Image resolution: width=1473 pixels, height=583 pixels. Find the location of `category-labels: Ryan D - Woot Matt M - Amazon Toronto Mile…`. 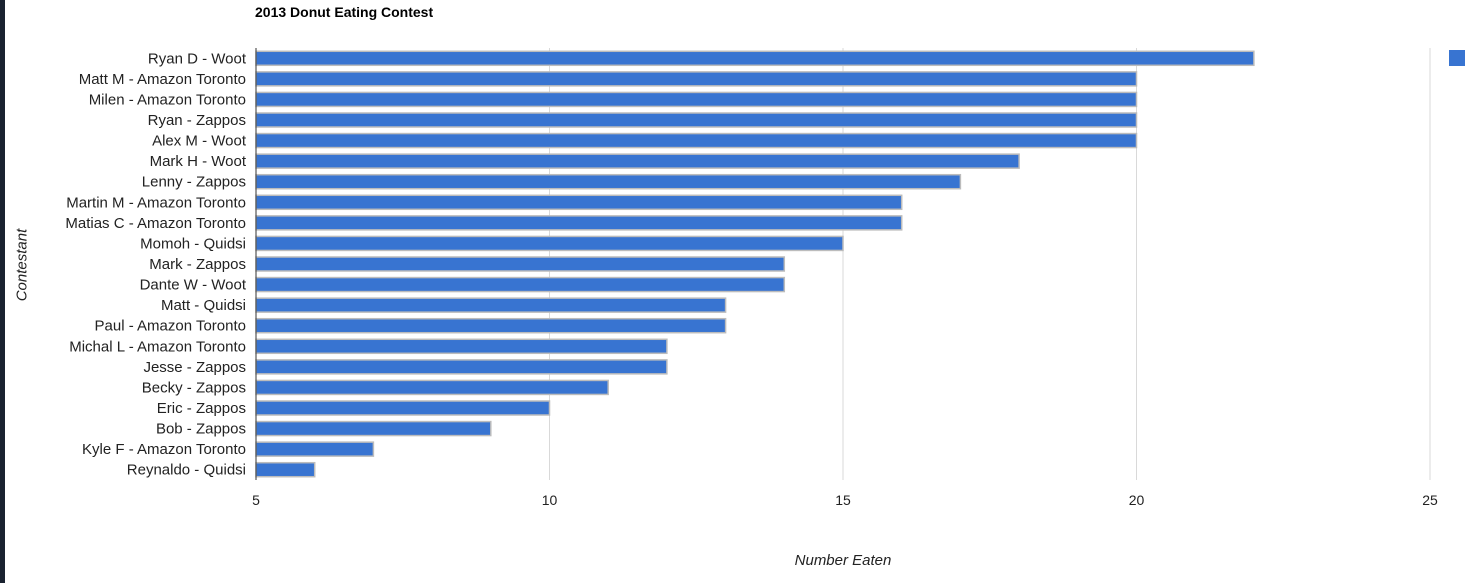

category-labels: Ryan D - Woot Matt M - Amazon Toronto Mile… is located at coordinates (155, 264).